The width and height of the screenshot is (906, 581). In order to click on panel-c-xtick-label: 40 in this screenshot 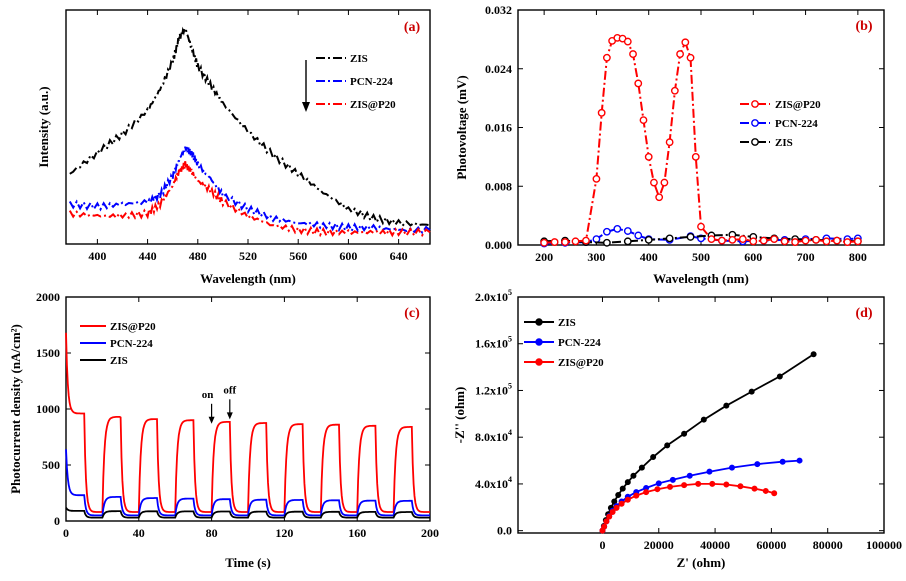, I will do `click(139, 533)`.